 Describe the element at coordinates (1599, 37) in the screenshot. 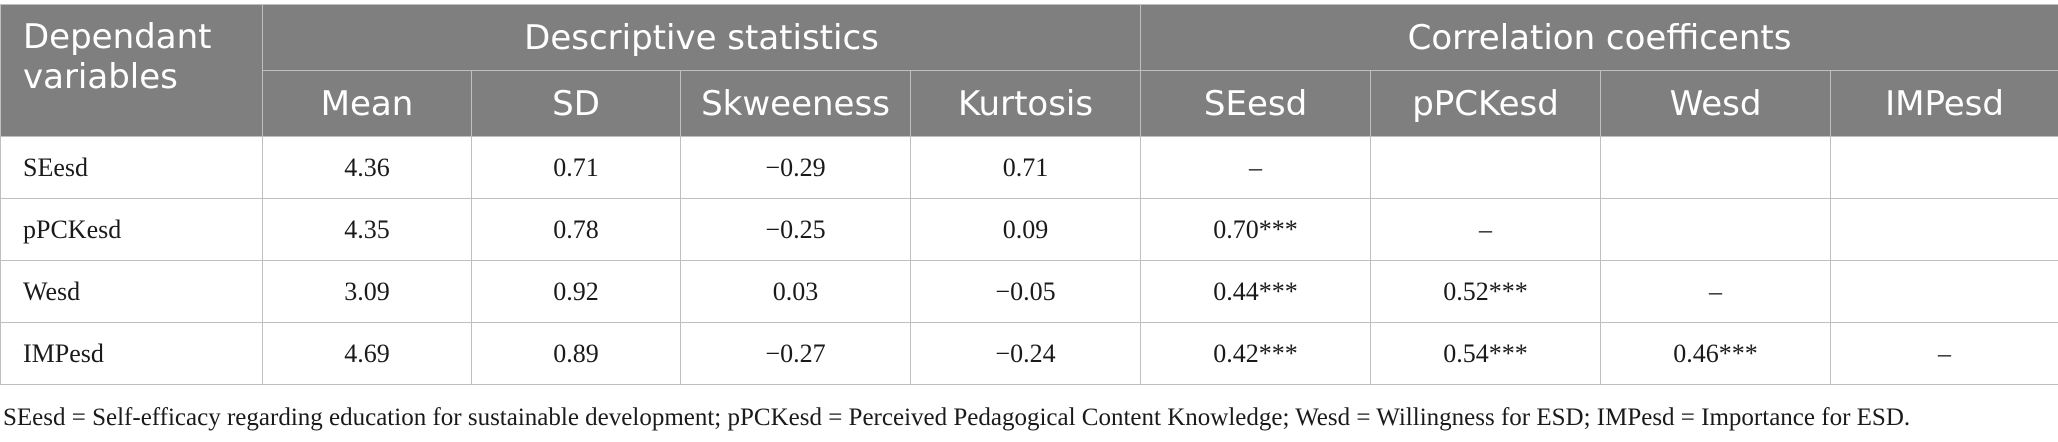

I see `group-header-correlation: Correlation coefficents` at that location.